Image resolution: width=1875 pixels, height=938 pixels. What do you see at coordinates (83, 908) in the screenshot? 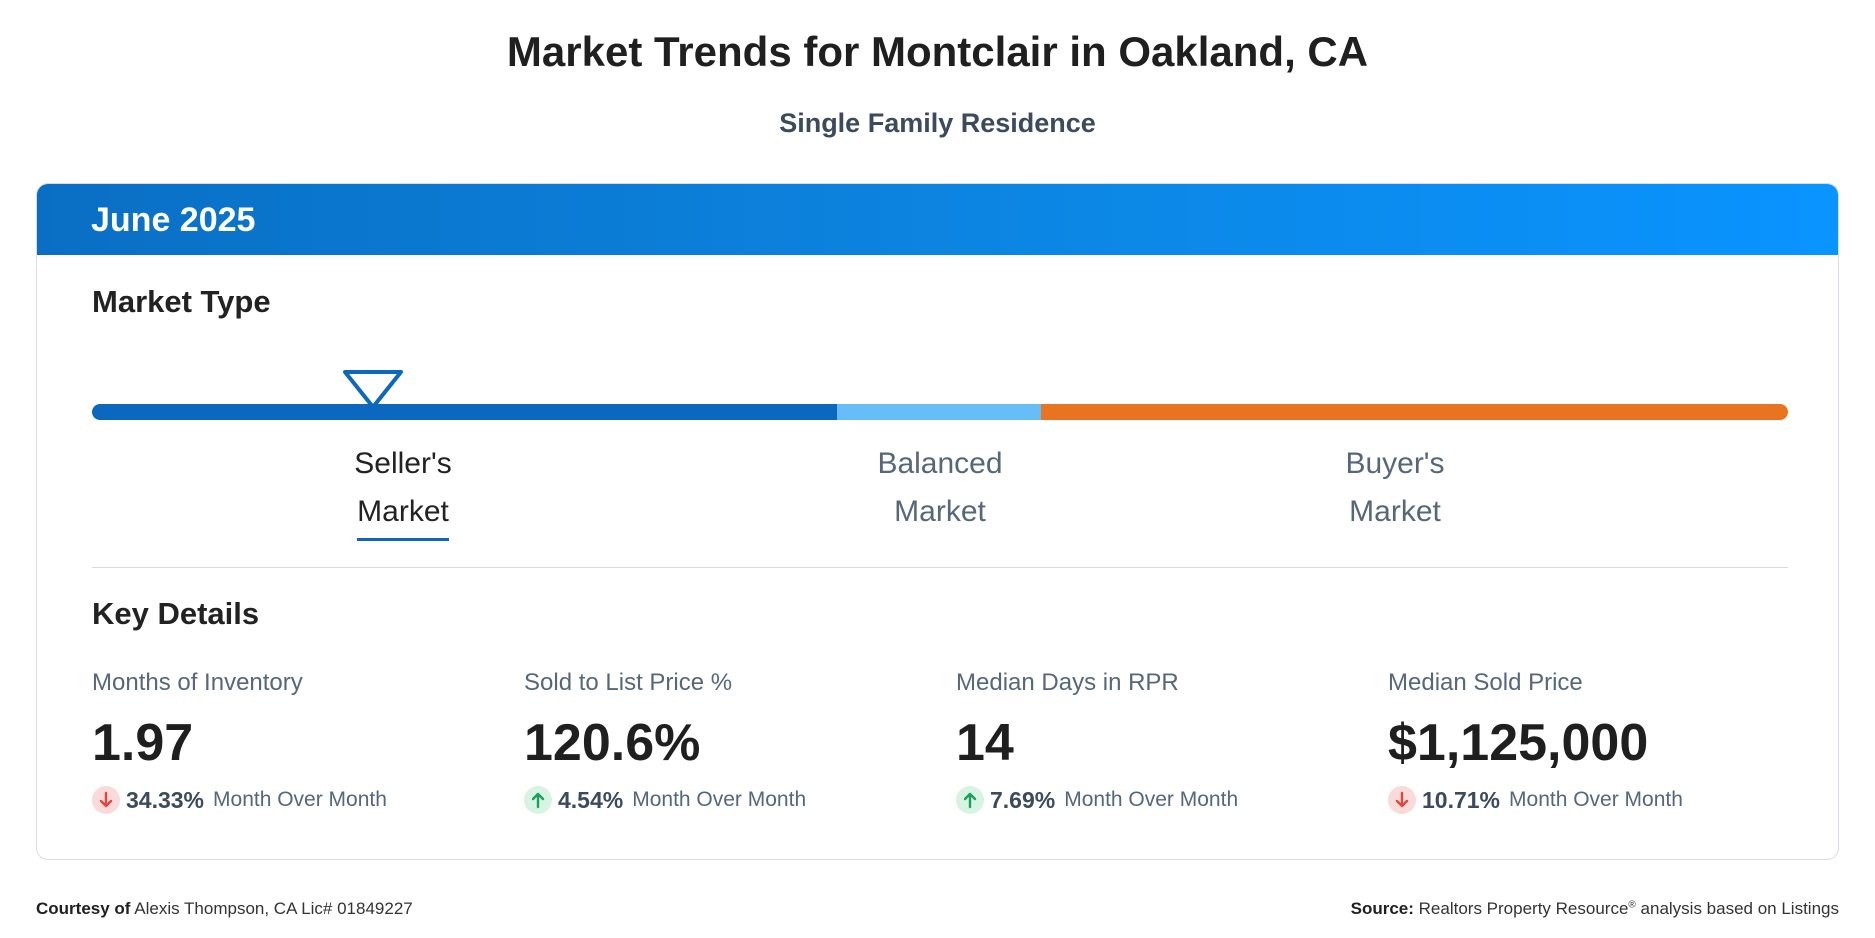
I see `courtesy-label: Courtesy of` at bounding box center [83, 908].